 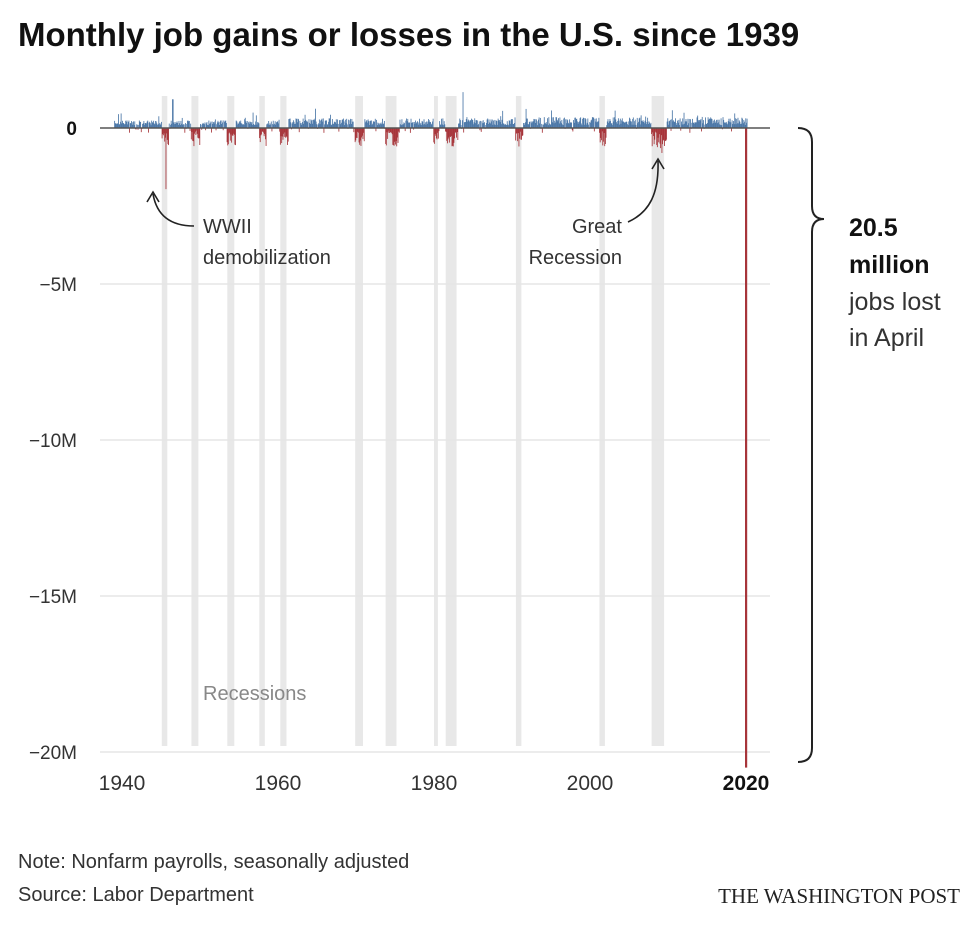 What do you see at coordinates (238, 229) in the screenshot?
I see `wwii-annotation: WWII demobilization` at bounding box center [238, 229].